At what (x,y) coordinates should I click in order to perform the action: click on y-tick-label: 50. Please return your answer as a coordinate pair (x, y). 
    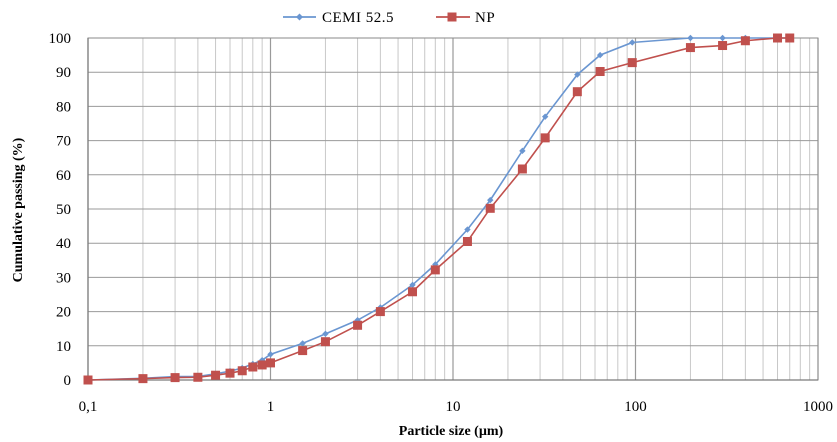
    Looking at the image, I should click on (63, 210).